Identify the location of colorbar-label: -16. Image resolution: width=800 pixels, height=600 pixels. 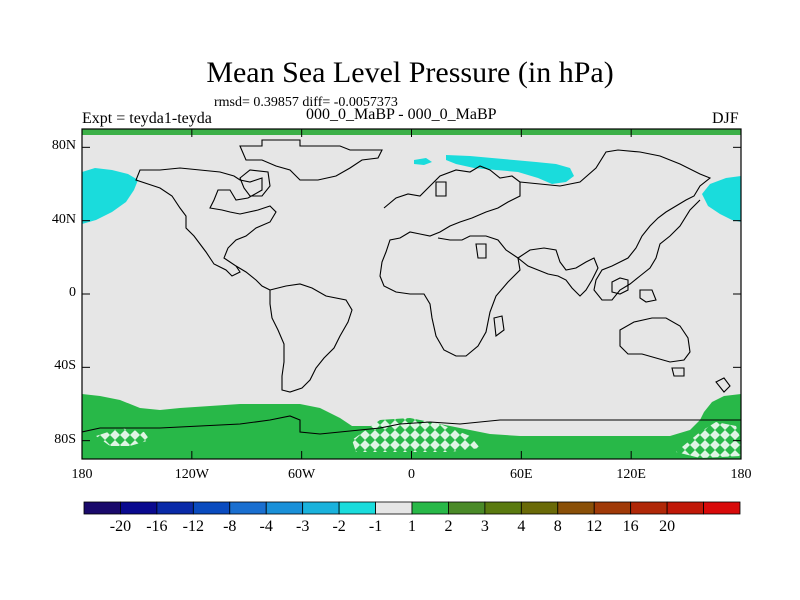
(157, 526).